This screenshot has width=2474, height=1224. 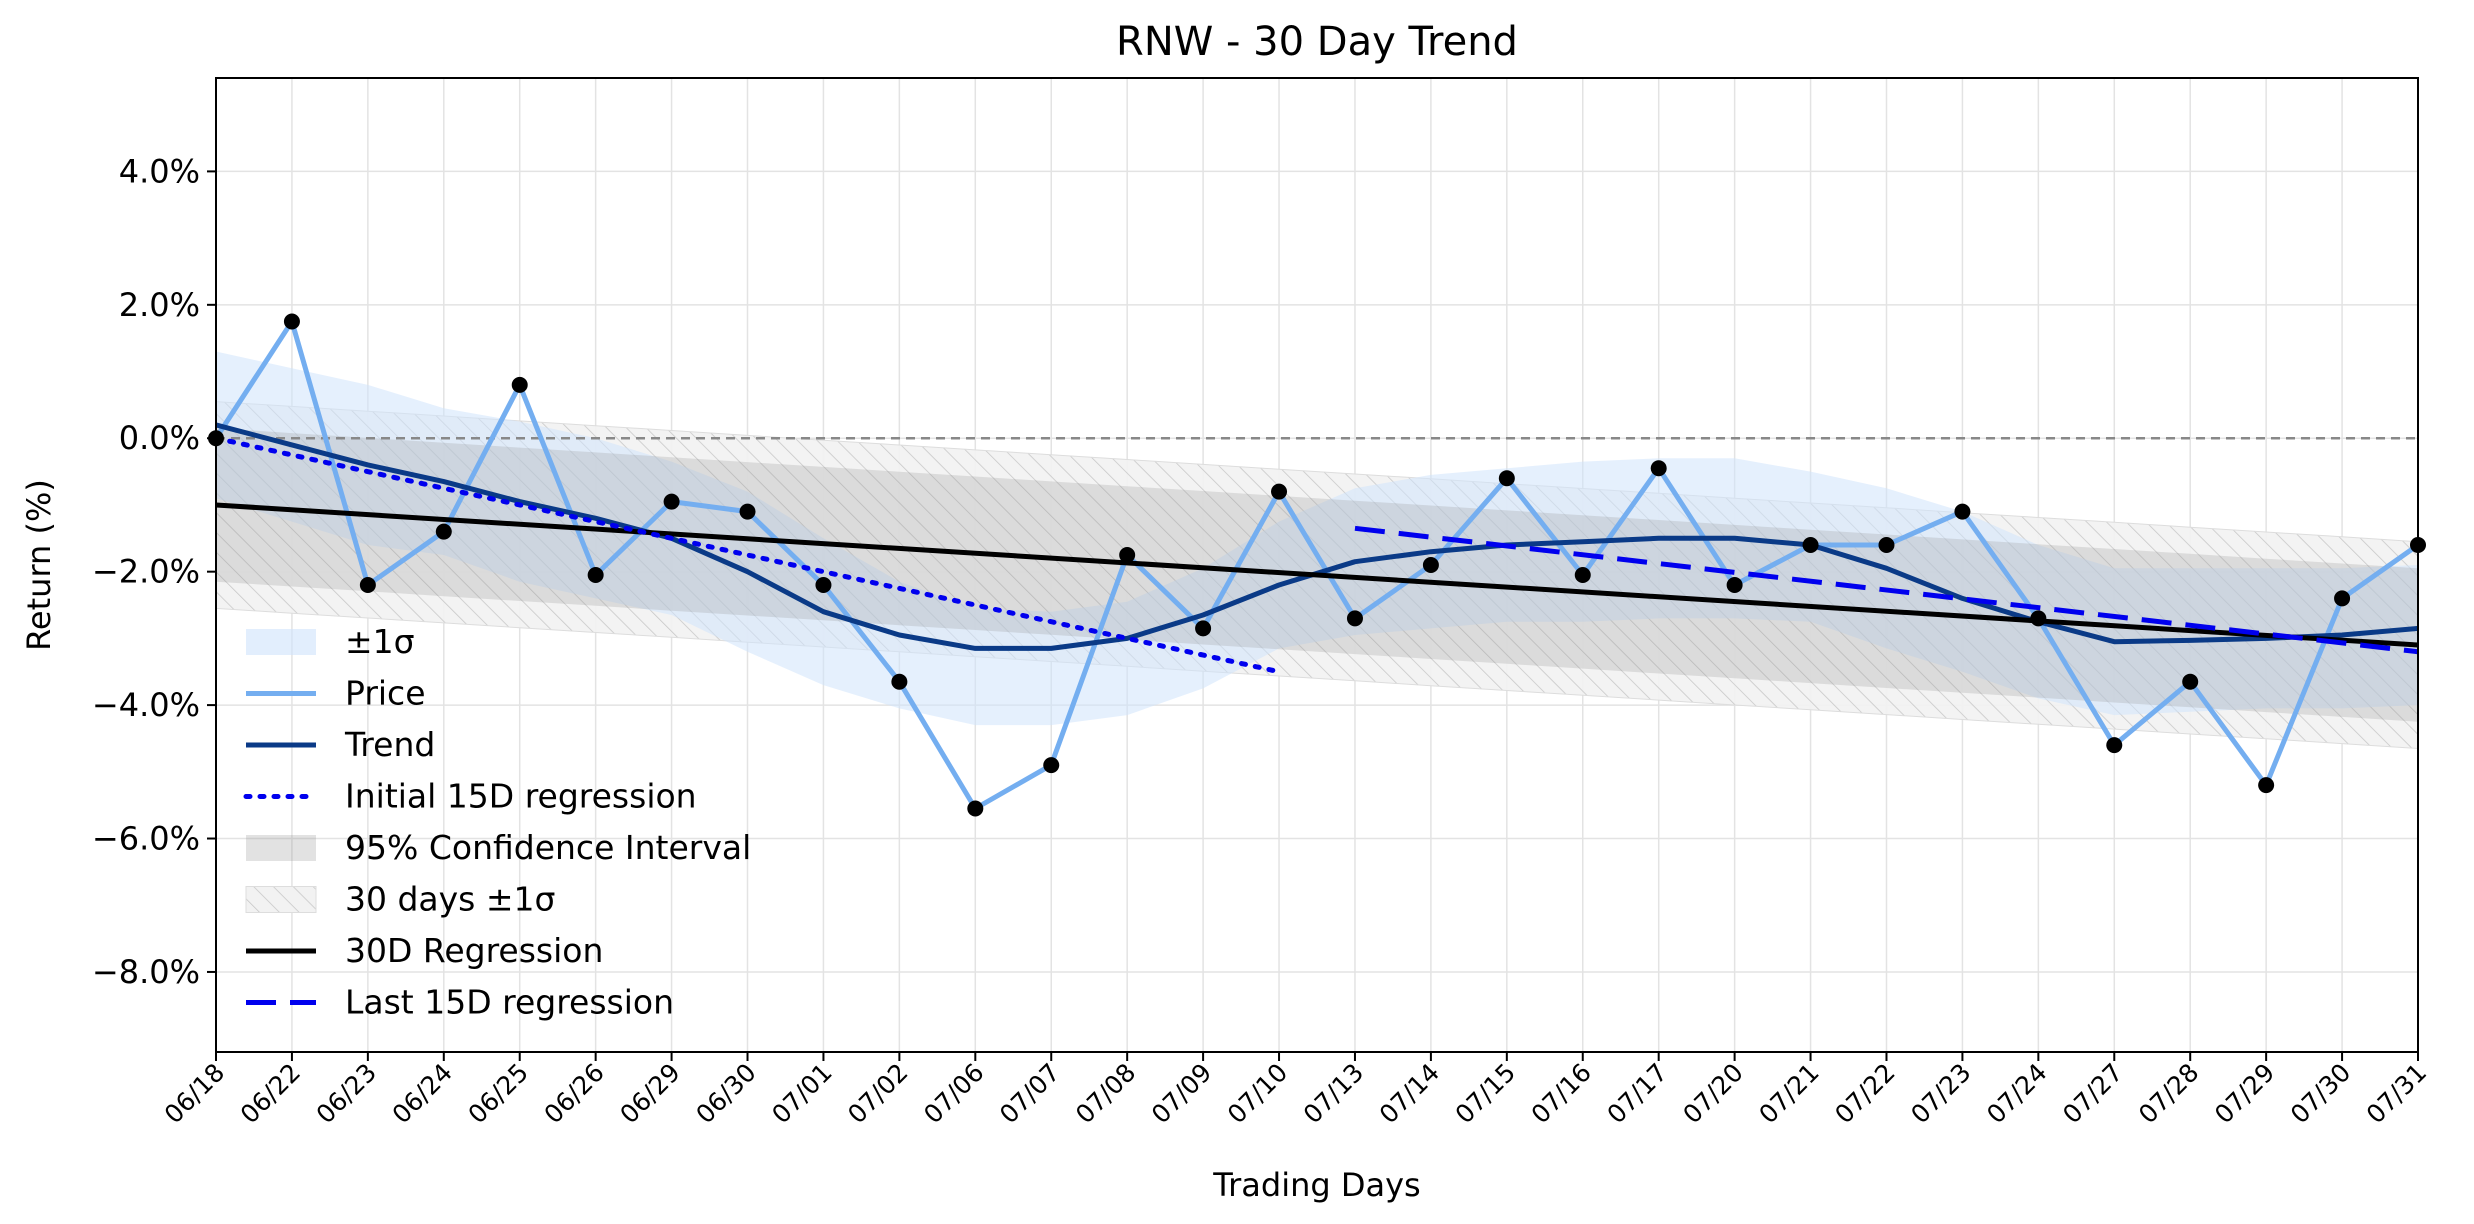 What do you see at coordinates (389, 744) in the screenshot?
I see `legend-label-trend: Trend` at bounding box center [389, 744].